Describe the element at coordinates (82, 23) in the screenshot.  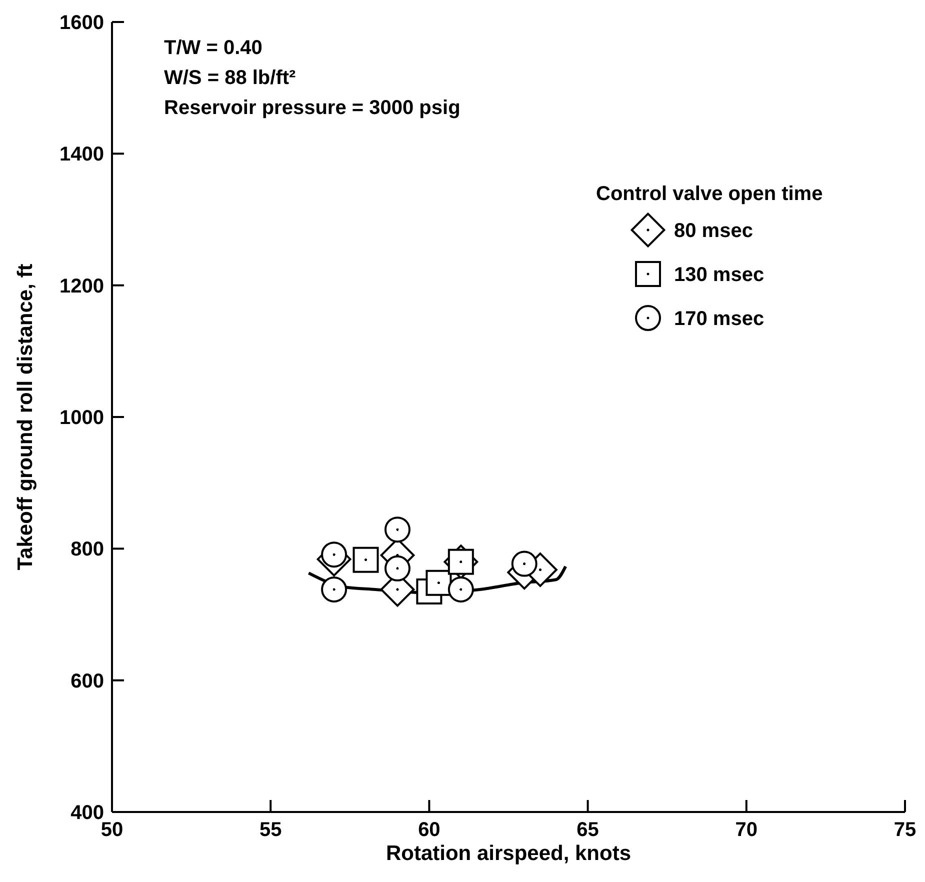
I see `y-tick-label: 1600` at that location.